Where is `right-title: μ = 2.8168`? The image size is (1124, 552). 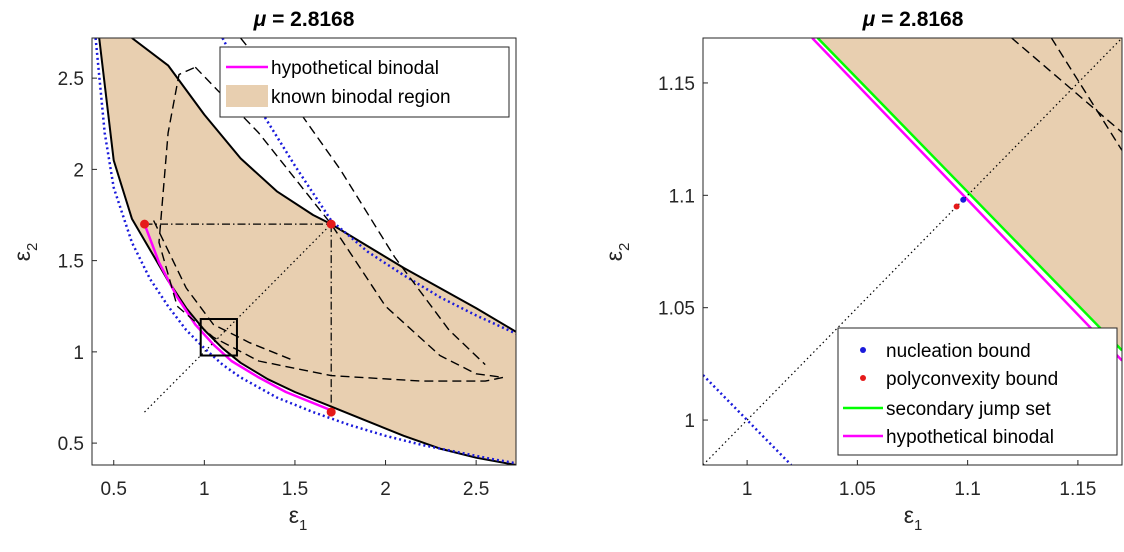 right-title: μ = 2.8168 is located at coordinates (913, 19).